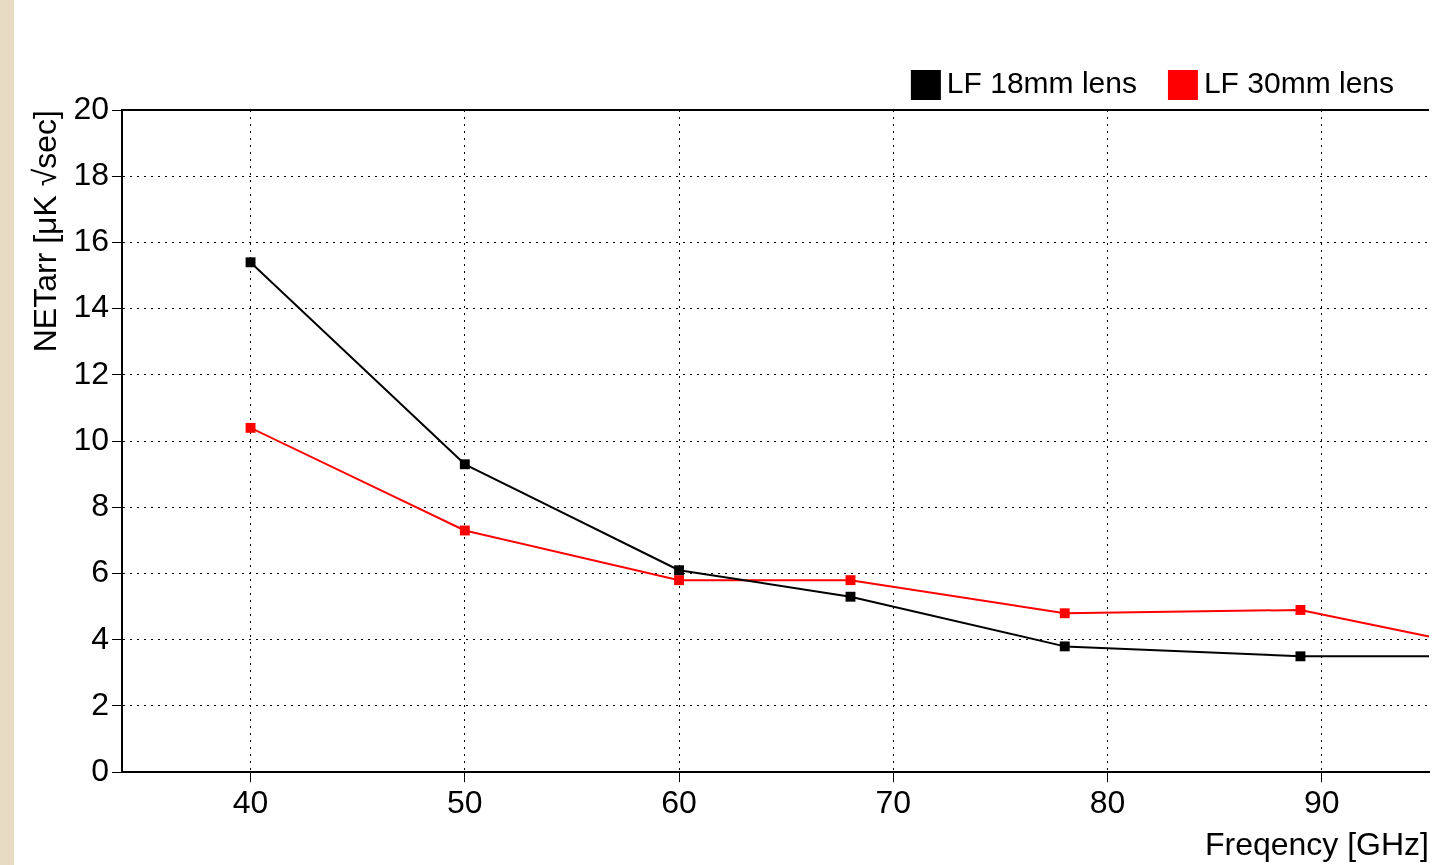  Describe the element at coordinates (250, 802) in the screenshot. I see `x-tick-label: 40` at that location.